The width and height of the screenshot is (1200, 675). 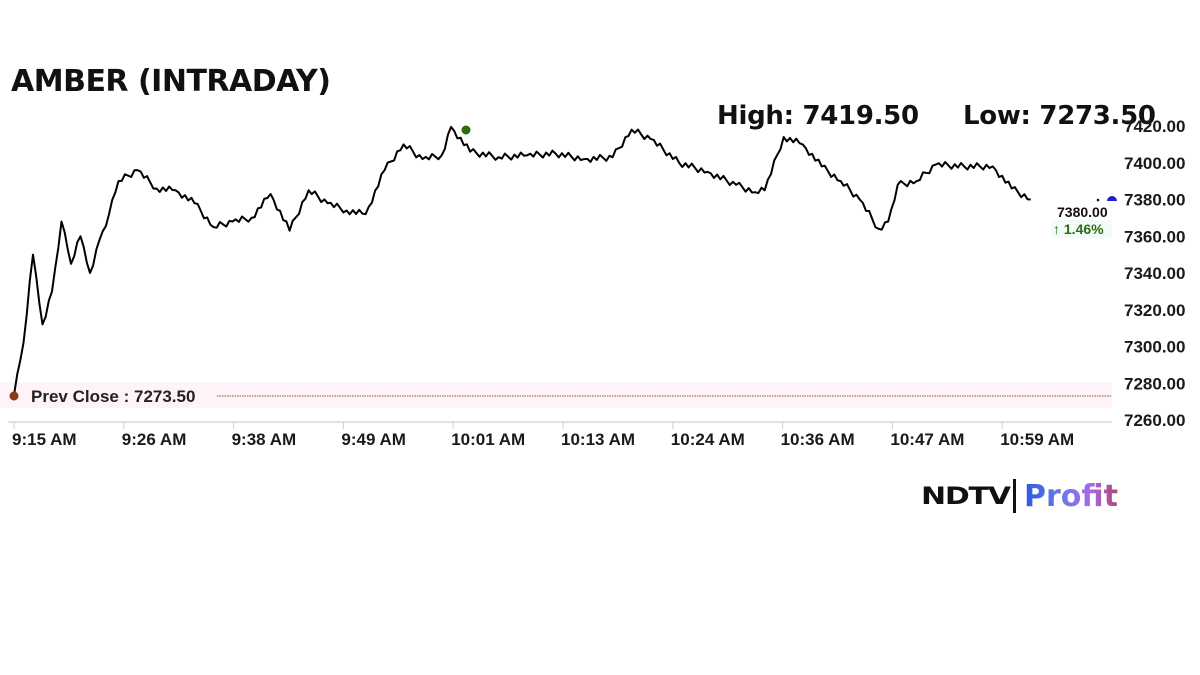 What do you see at coordinates (488, 439) in the screenshot?
I see `x-tick-label: 10:01 AM` at bounding box center [488, 439].